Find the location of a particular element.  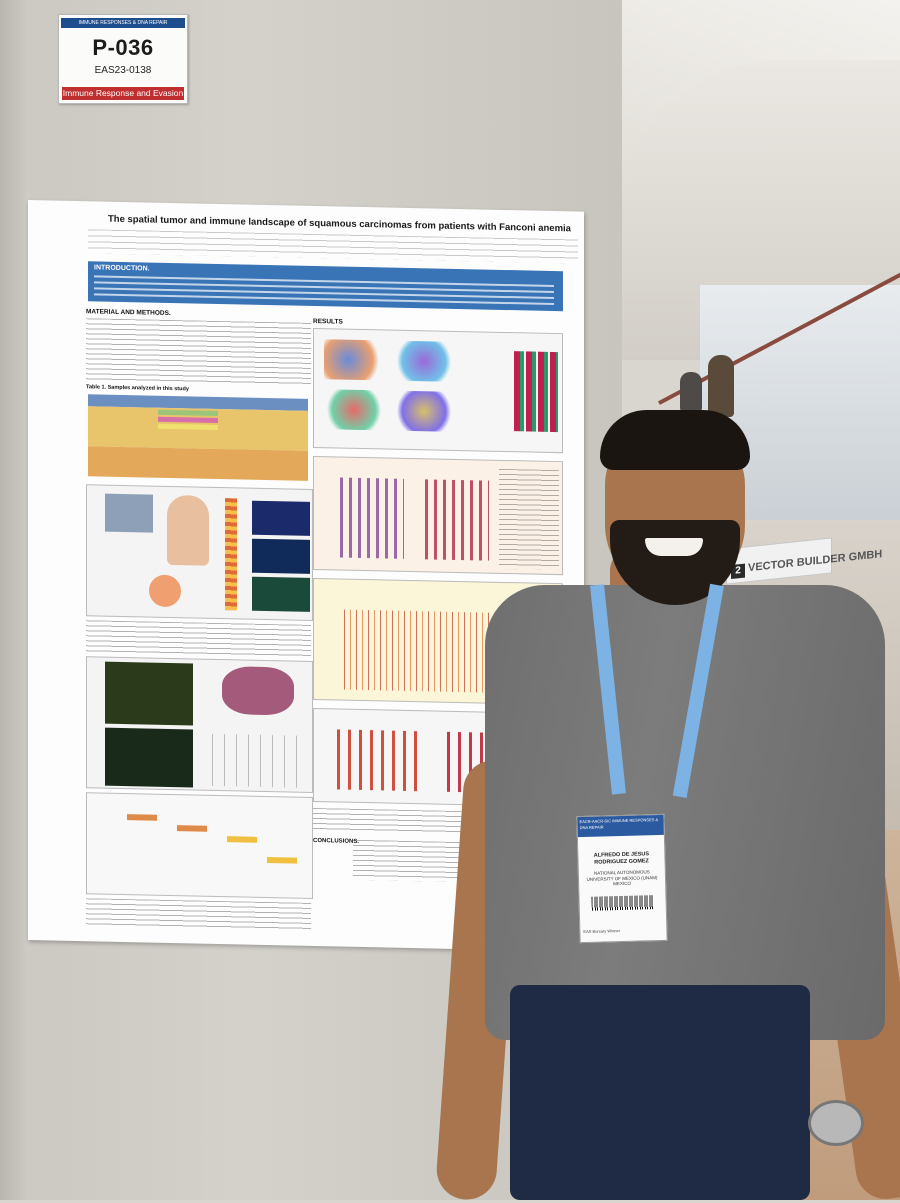

topic-label: Immune Response and Evasion is located at coordinates (123, 93).